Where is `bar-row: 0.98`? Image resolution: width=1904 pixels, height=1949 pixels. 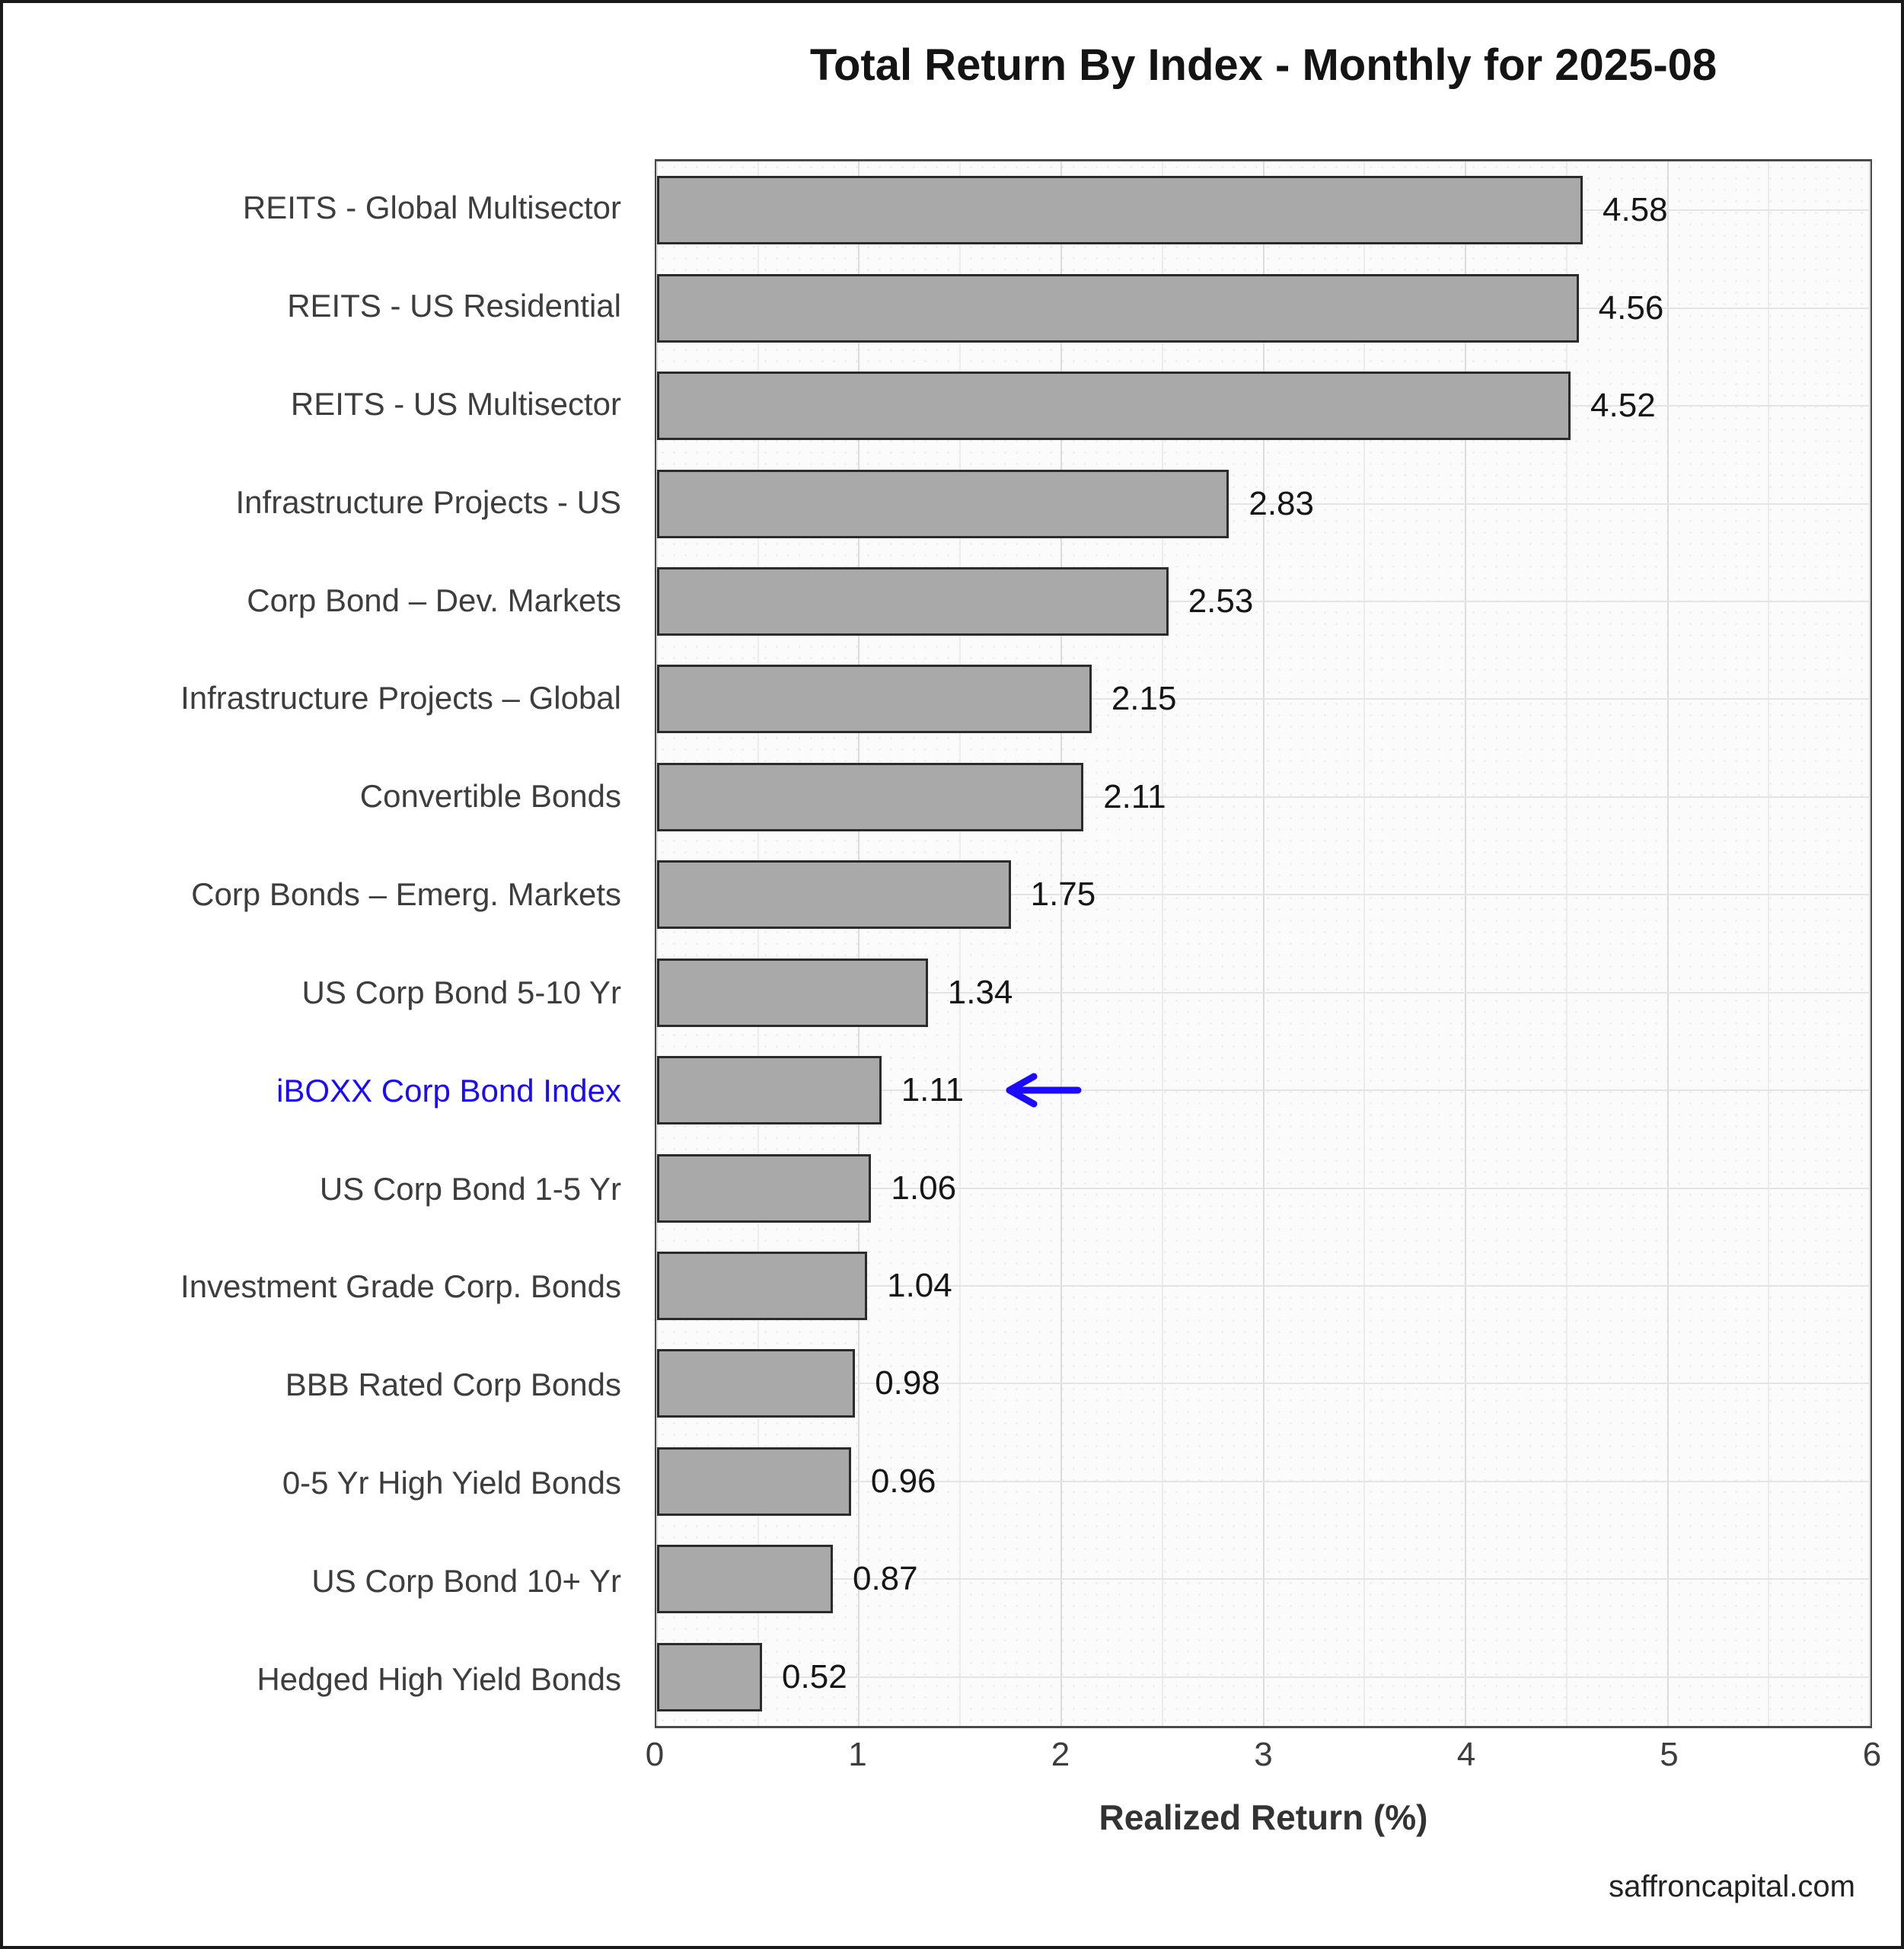
bar-row: 0.98 is located at coordinates (1263, 1383).